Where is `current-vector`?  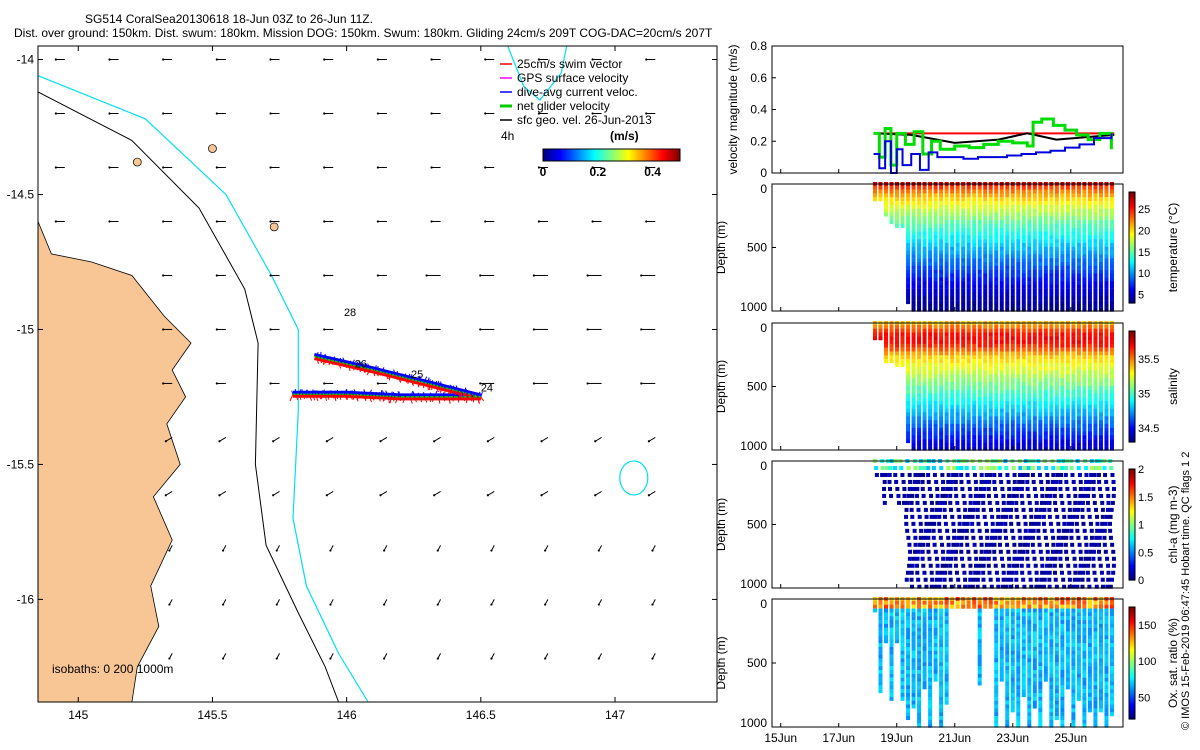 current-vector is located at coordinates (435, 394).